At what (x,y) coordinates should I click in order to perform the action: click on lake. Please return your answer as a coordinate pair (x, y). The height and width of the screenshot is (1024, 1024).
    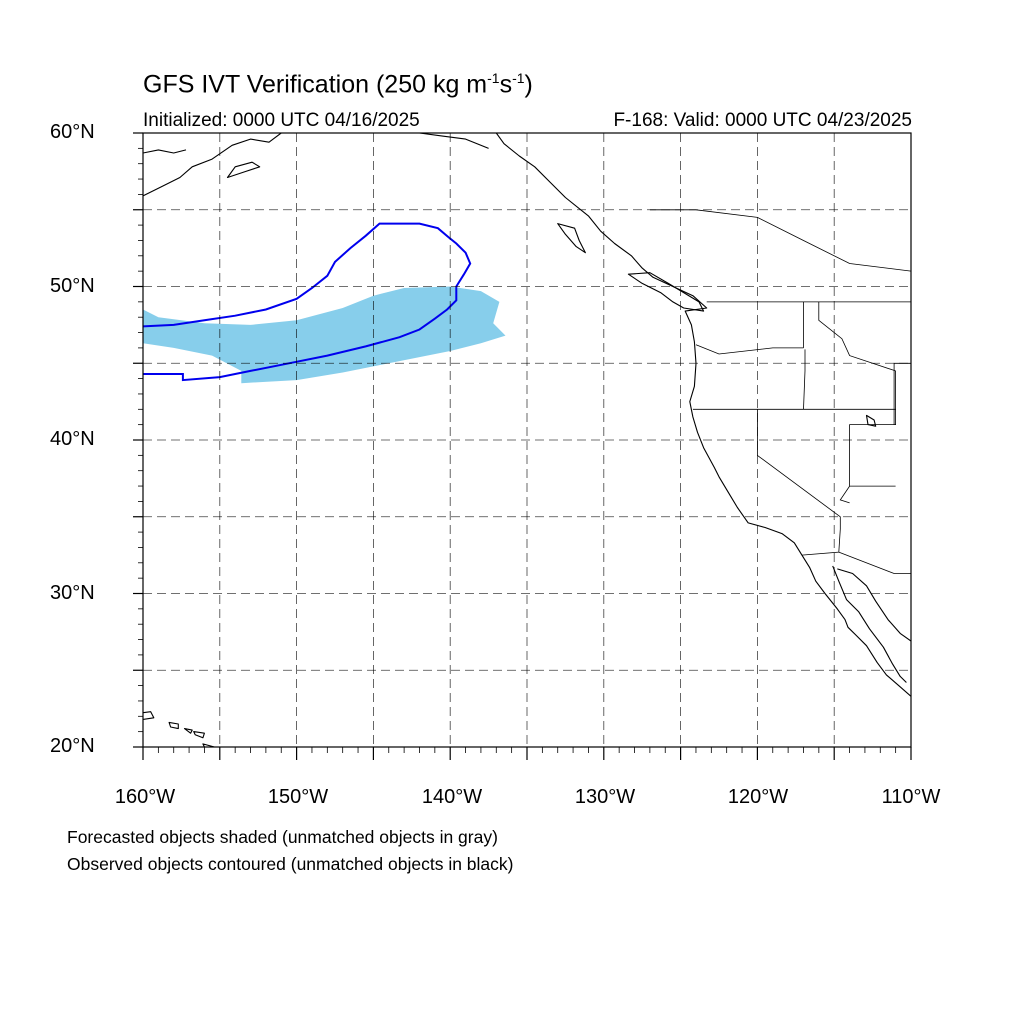
    Looking at the image, I should click on (871, 420).